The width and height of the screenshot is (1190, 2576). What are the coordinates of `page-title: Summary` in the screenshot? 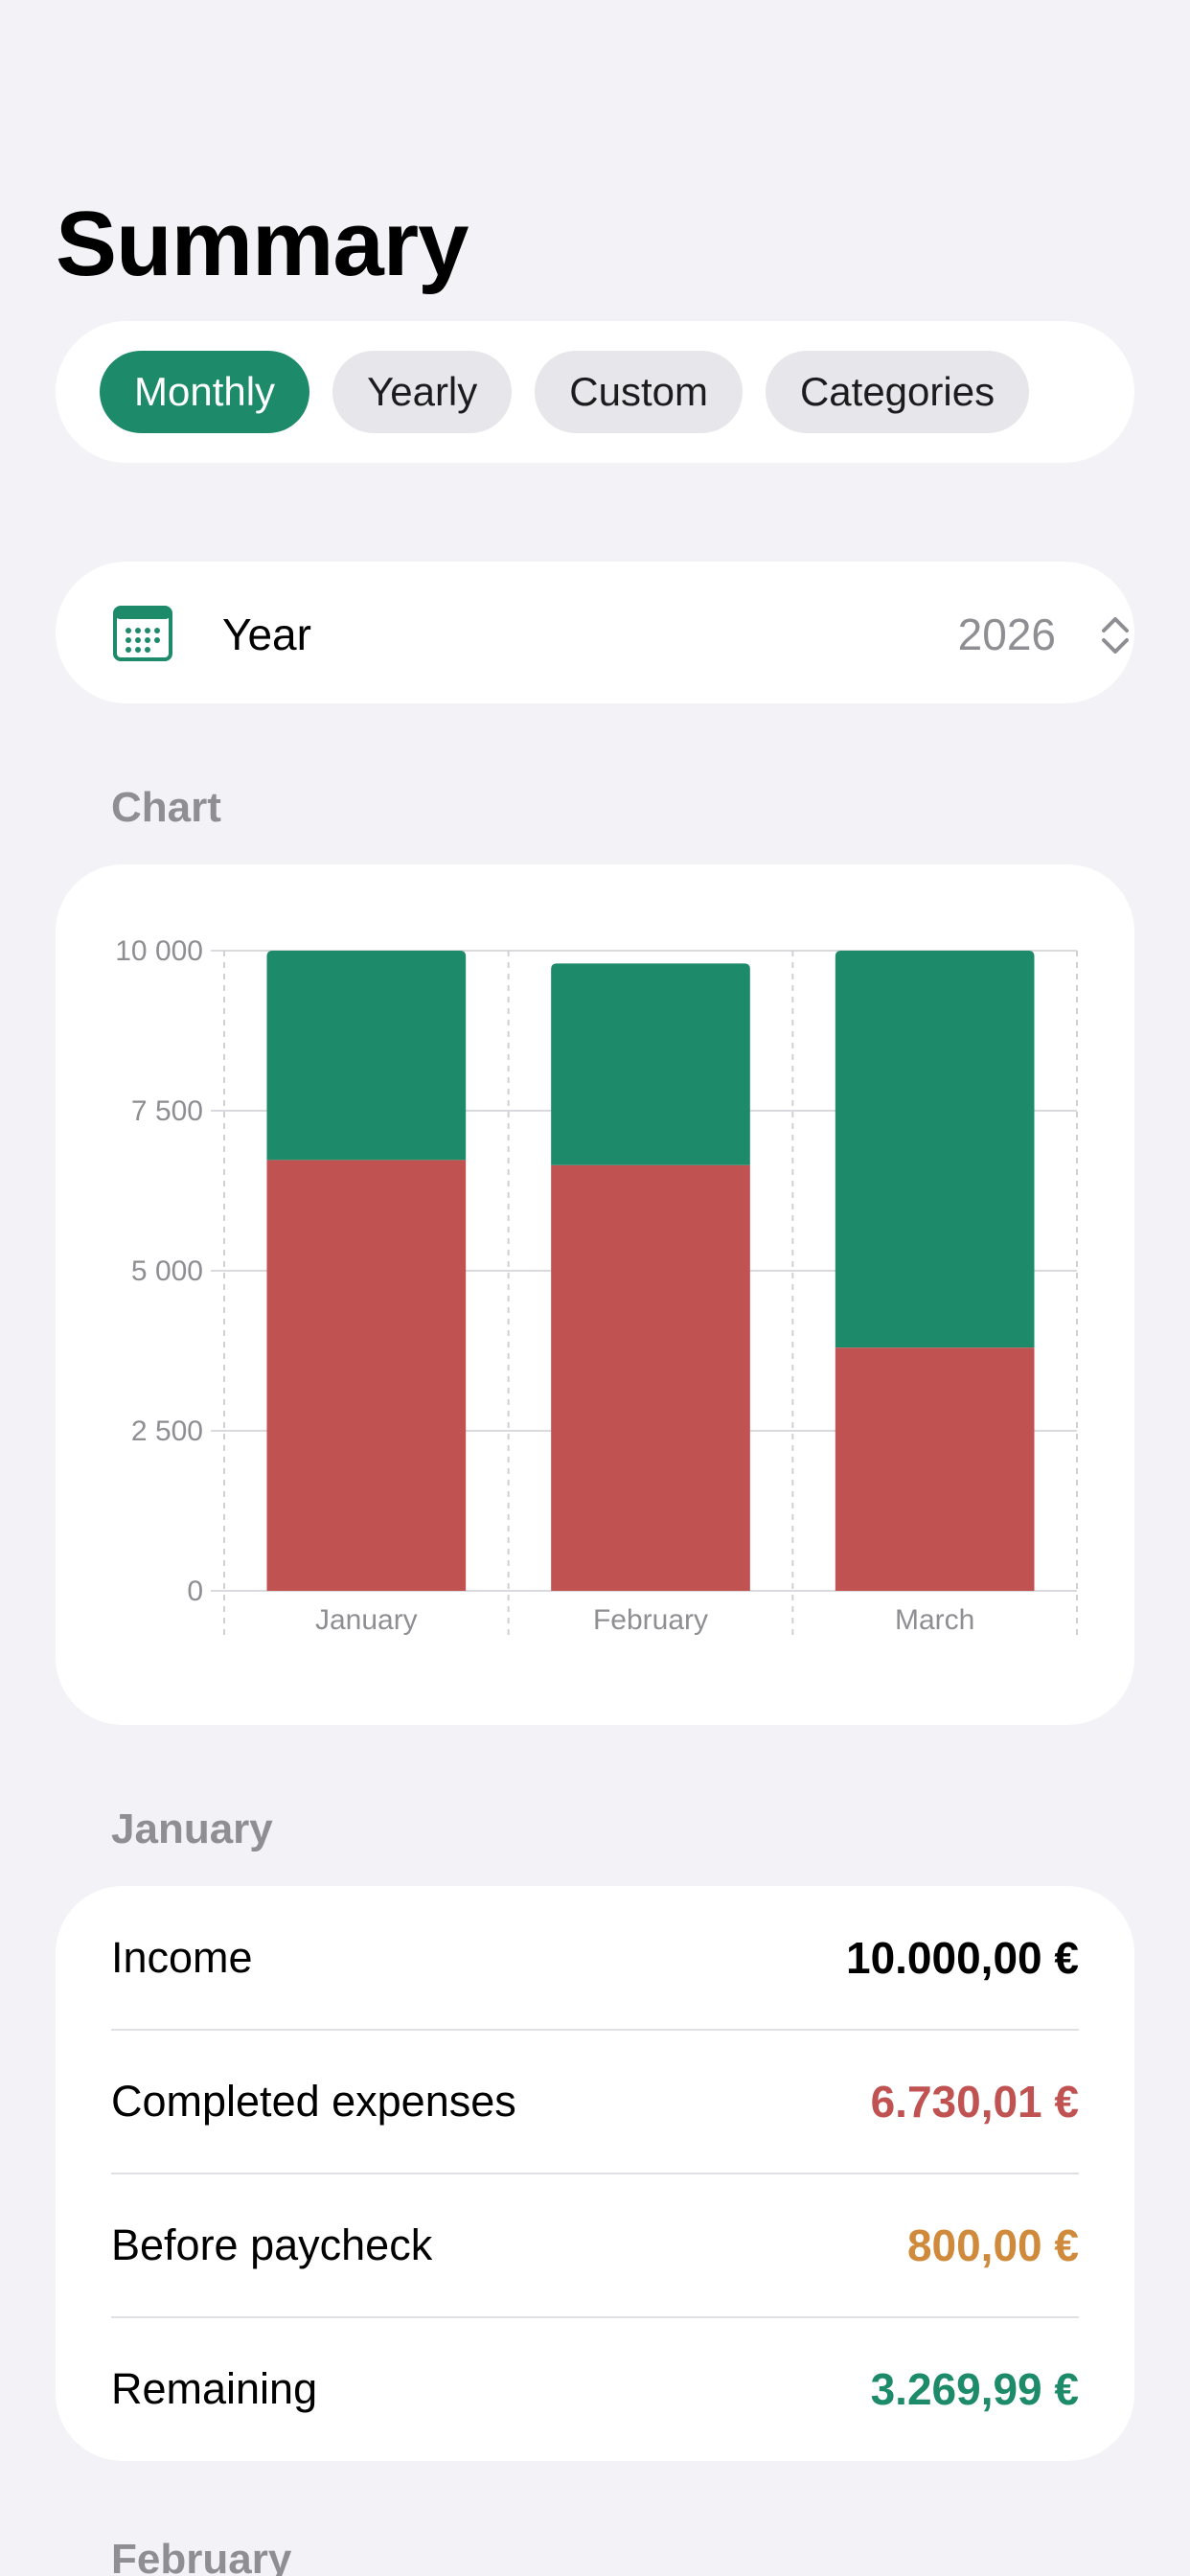 It's located at (263, 244).